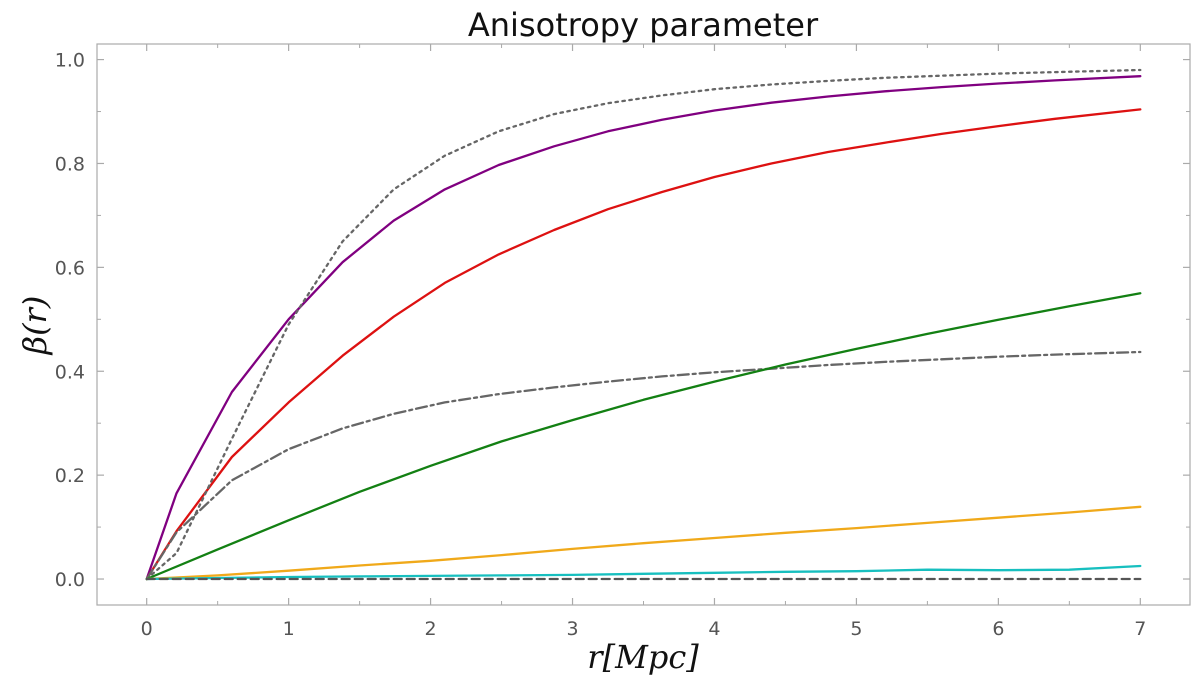  I want to click on x-tick-label: 2, so click(431, 629).